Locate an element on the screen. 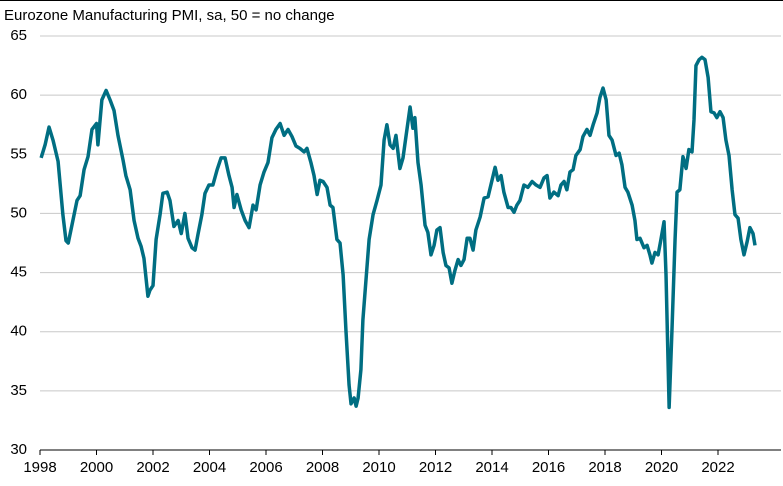 The image size is (783, 486). x-tick-label: 2014 is located at coordinates (491, 467).